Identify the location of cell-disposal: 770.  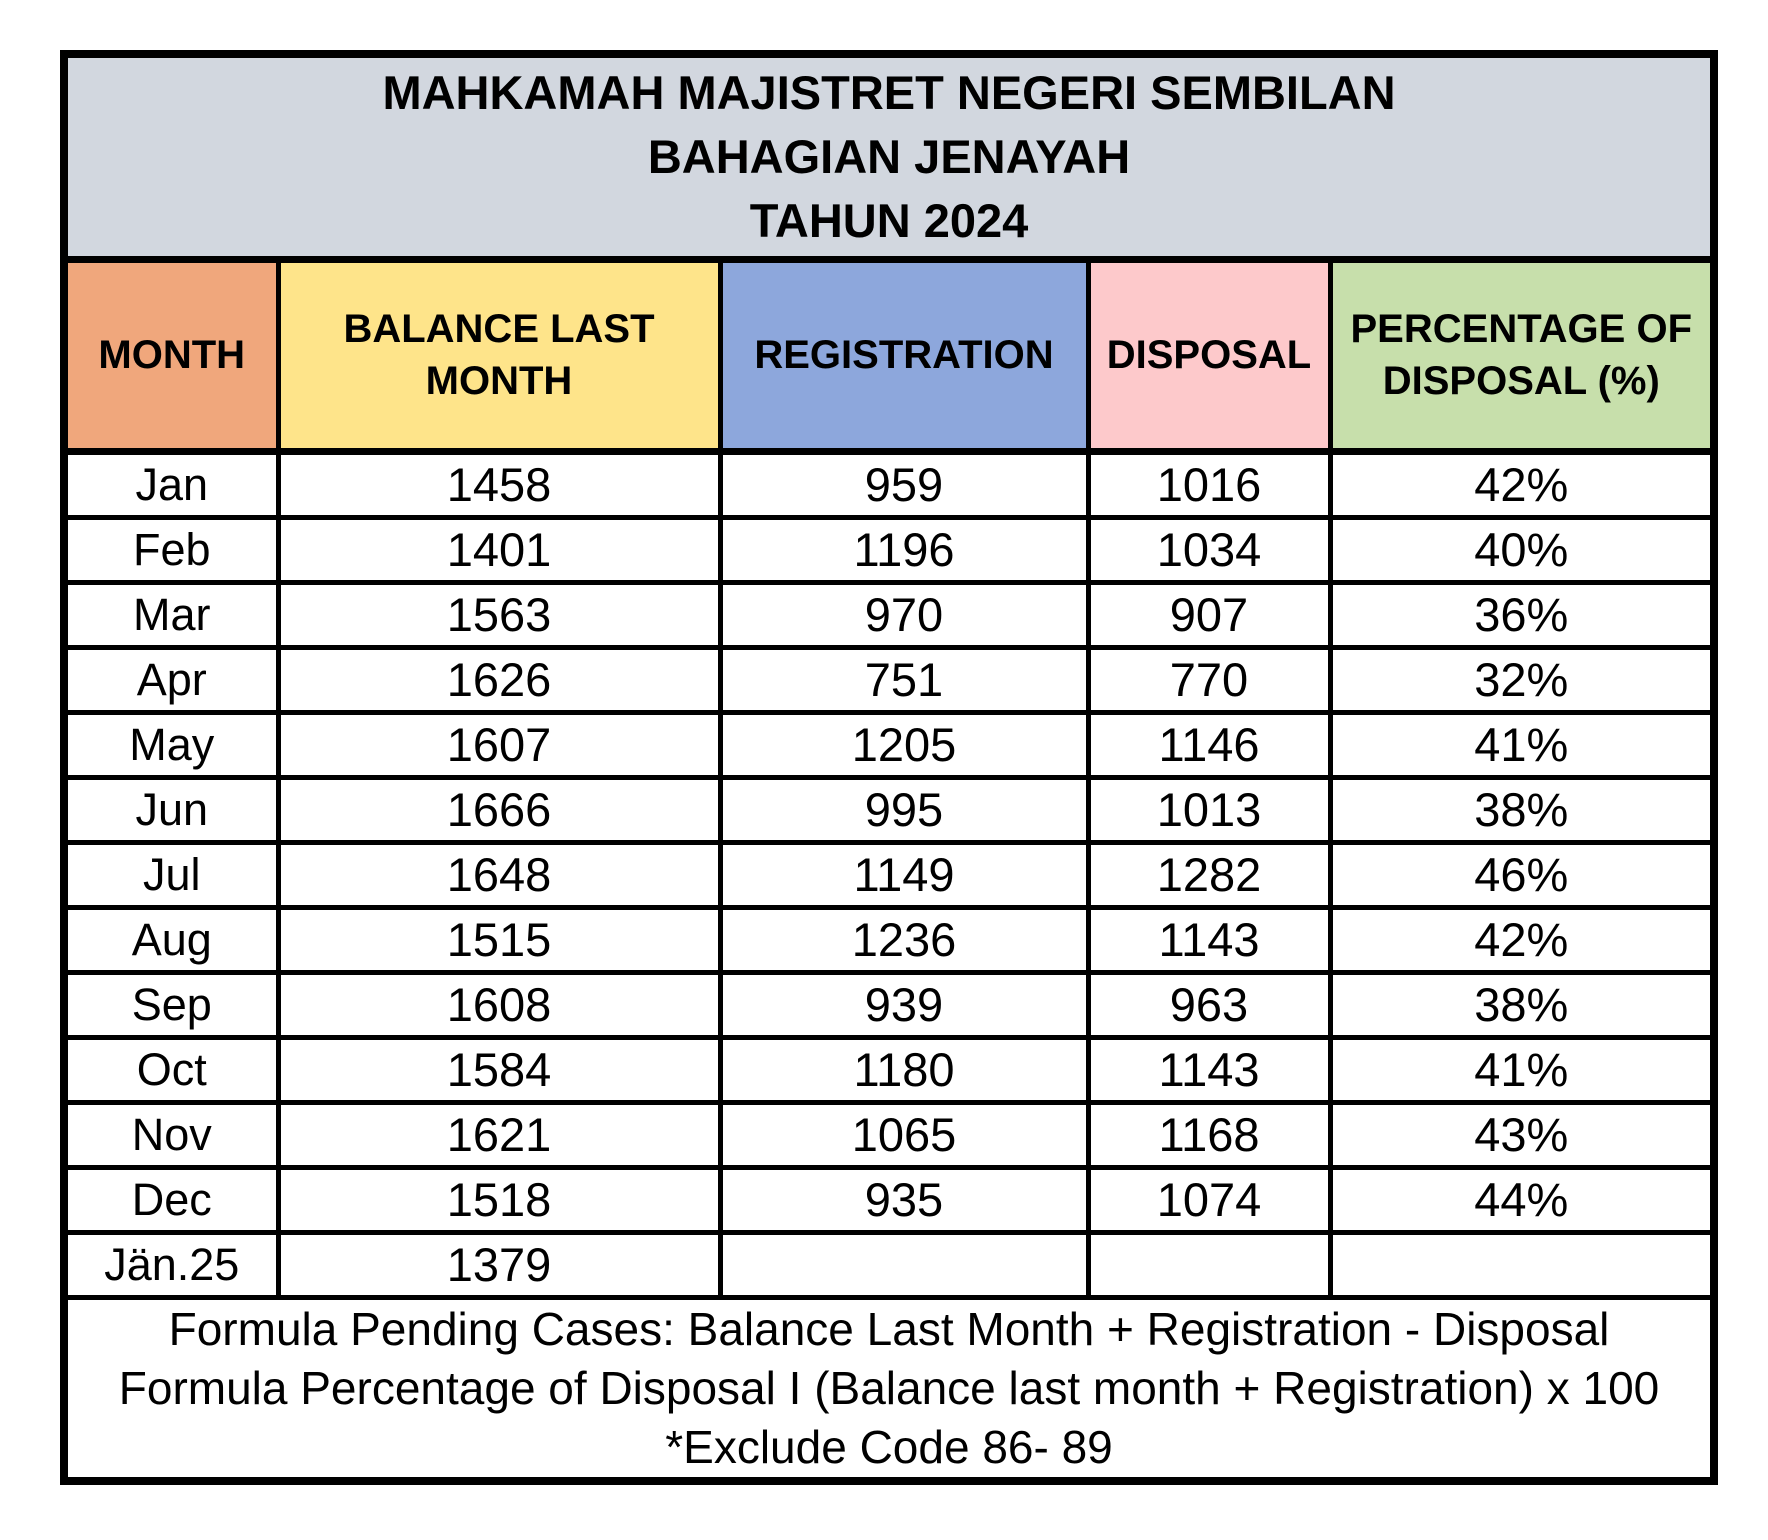
(1209, 679).